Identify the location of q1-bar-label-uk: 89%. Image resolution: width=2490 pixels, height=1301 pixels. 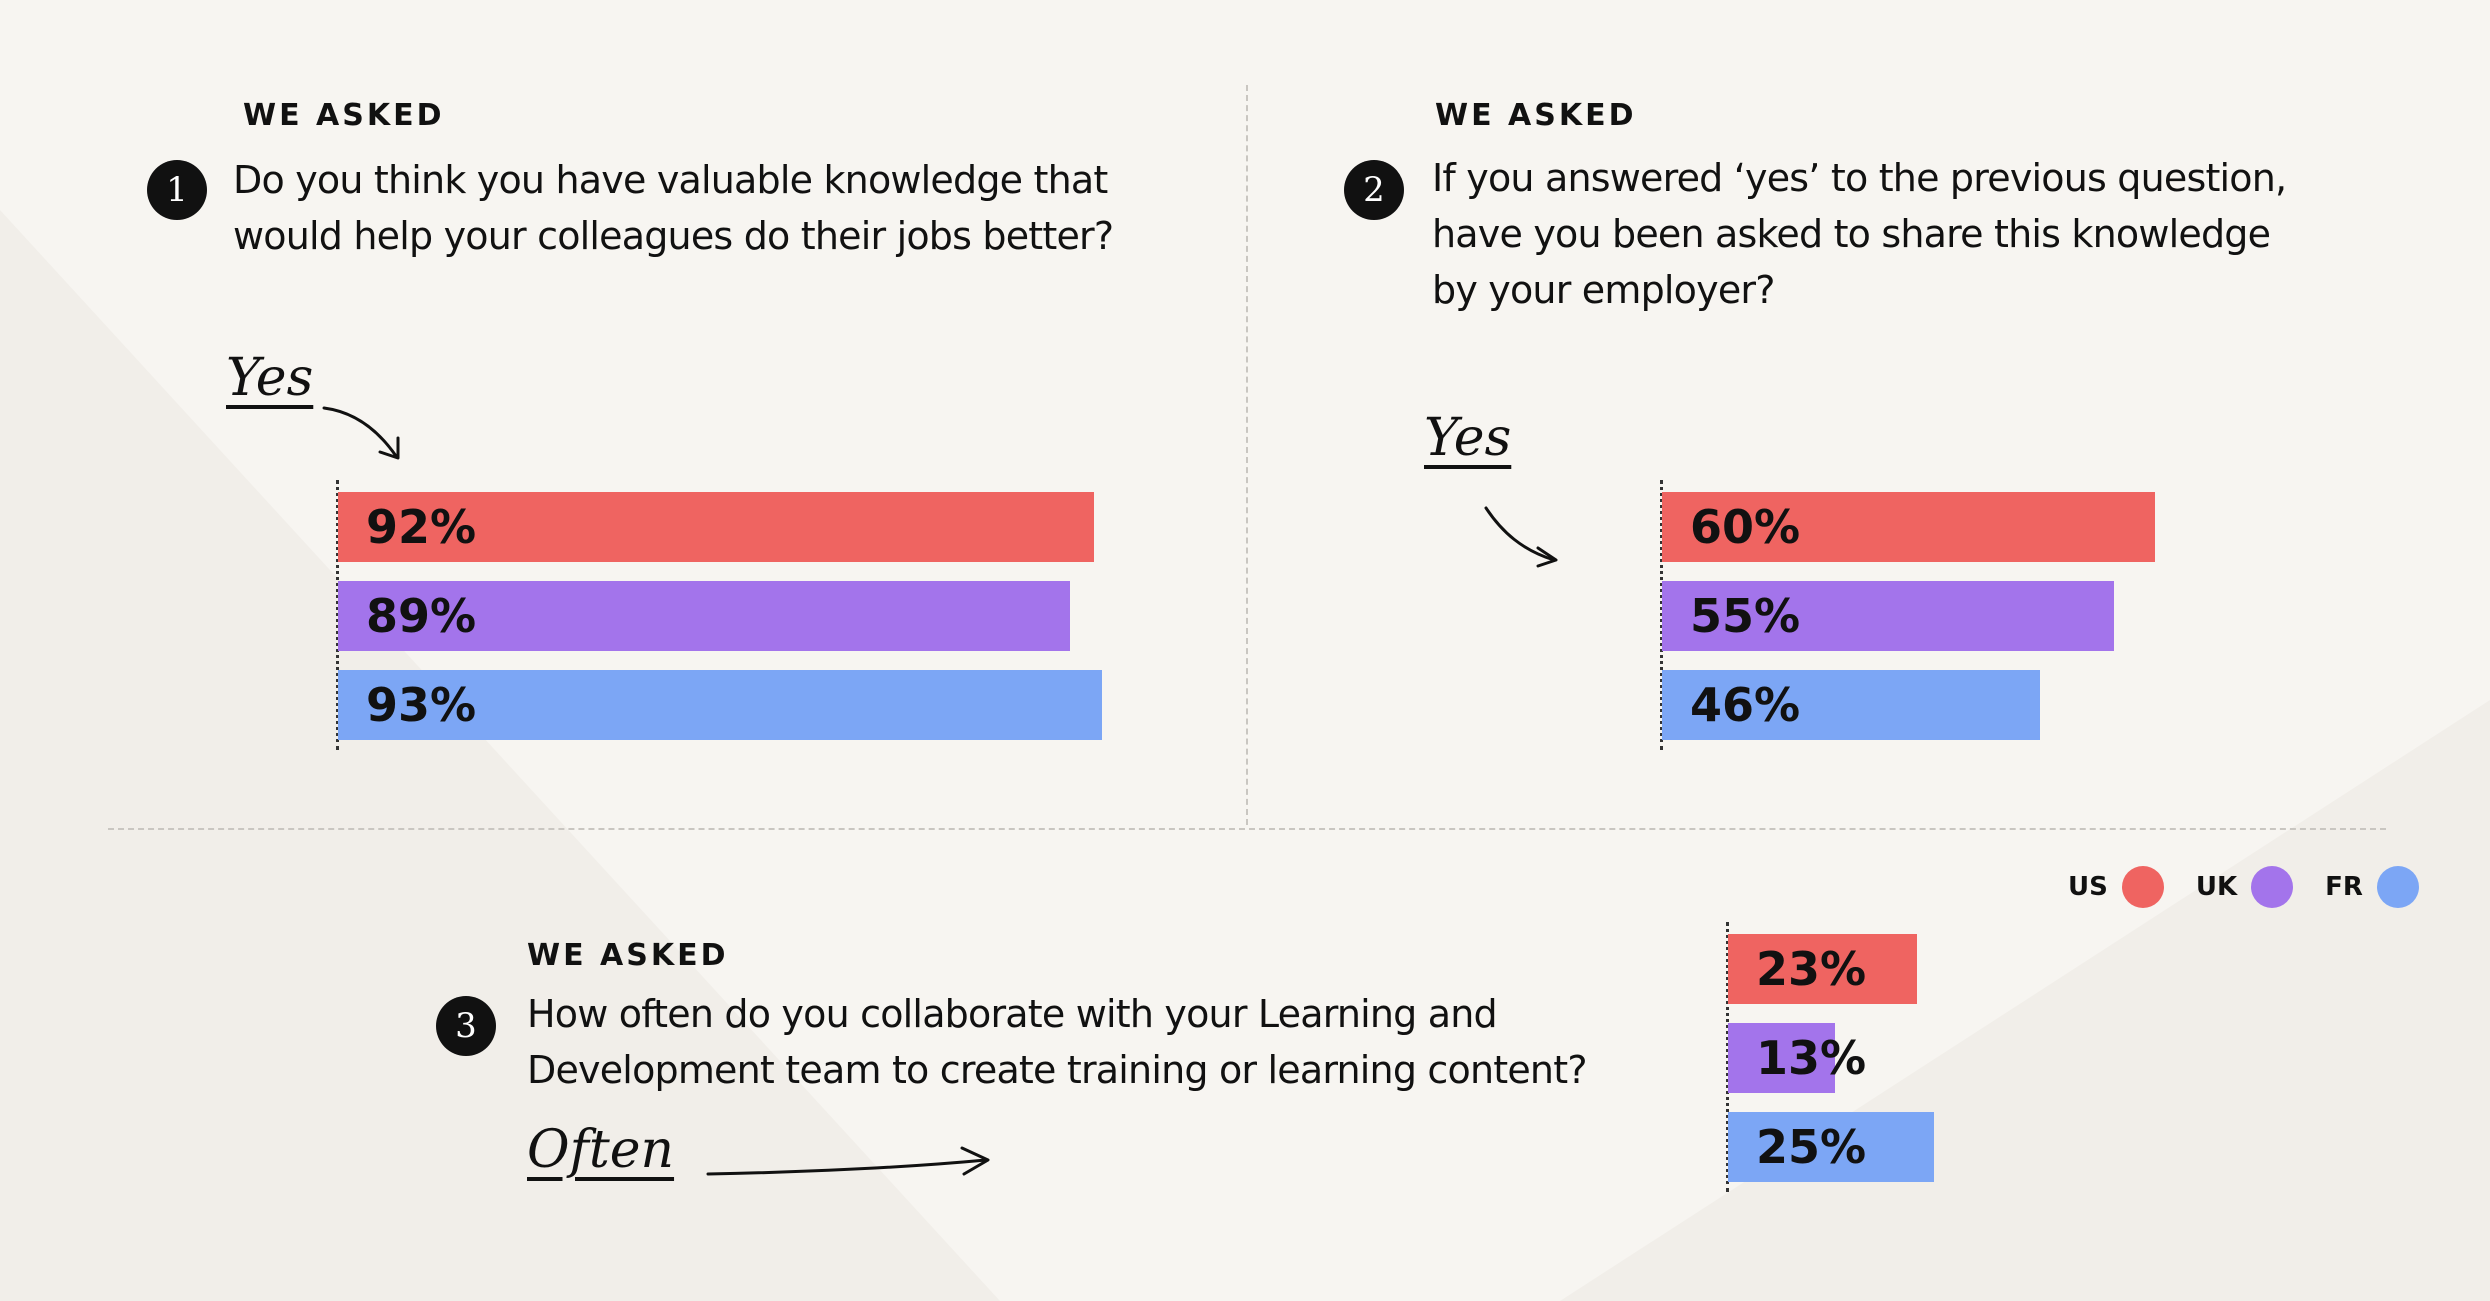
(421, 616).